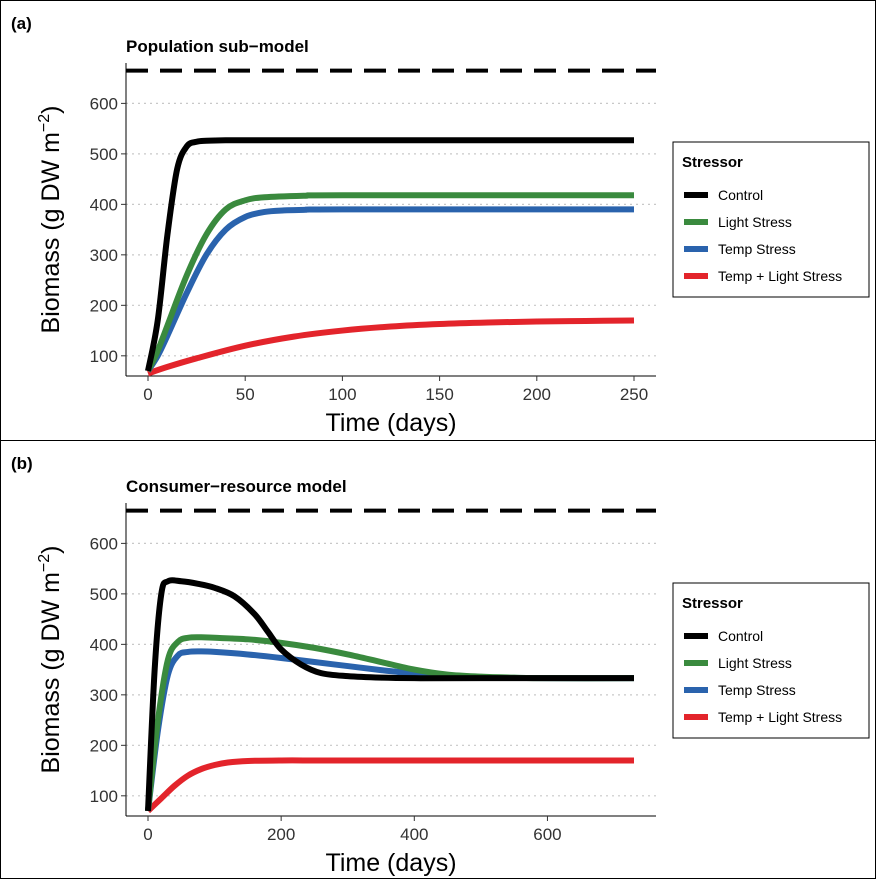  What do you see at coordinates (21, 23) in the screenshot?
I see `panel-label: (a)` at bounding box center [21, 23].